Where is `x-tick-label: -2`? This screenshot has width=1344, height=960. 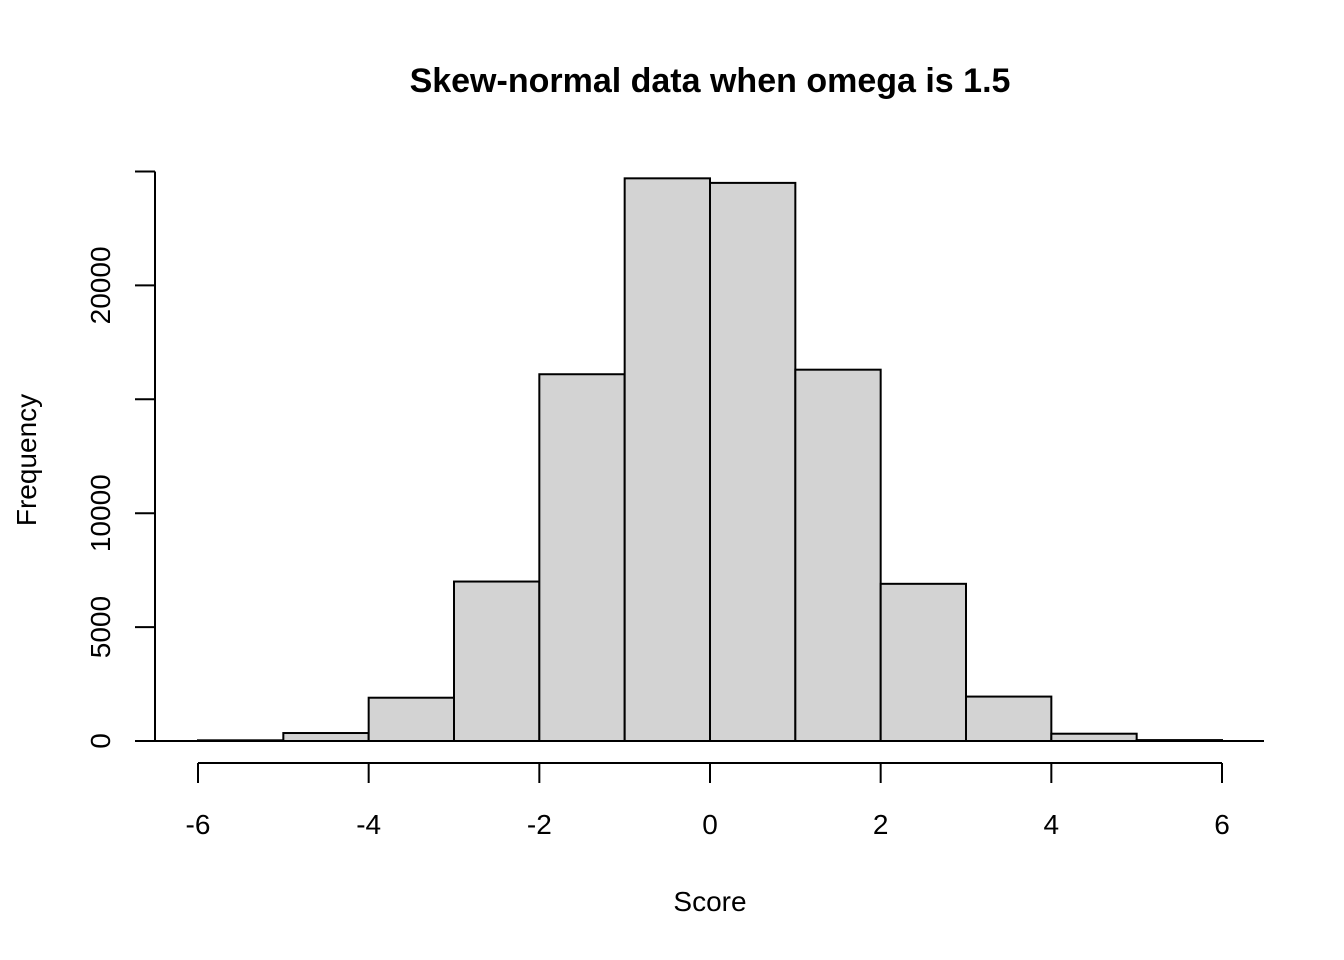 x-tick-label: -2 is located at coordinates (539, 824).